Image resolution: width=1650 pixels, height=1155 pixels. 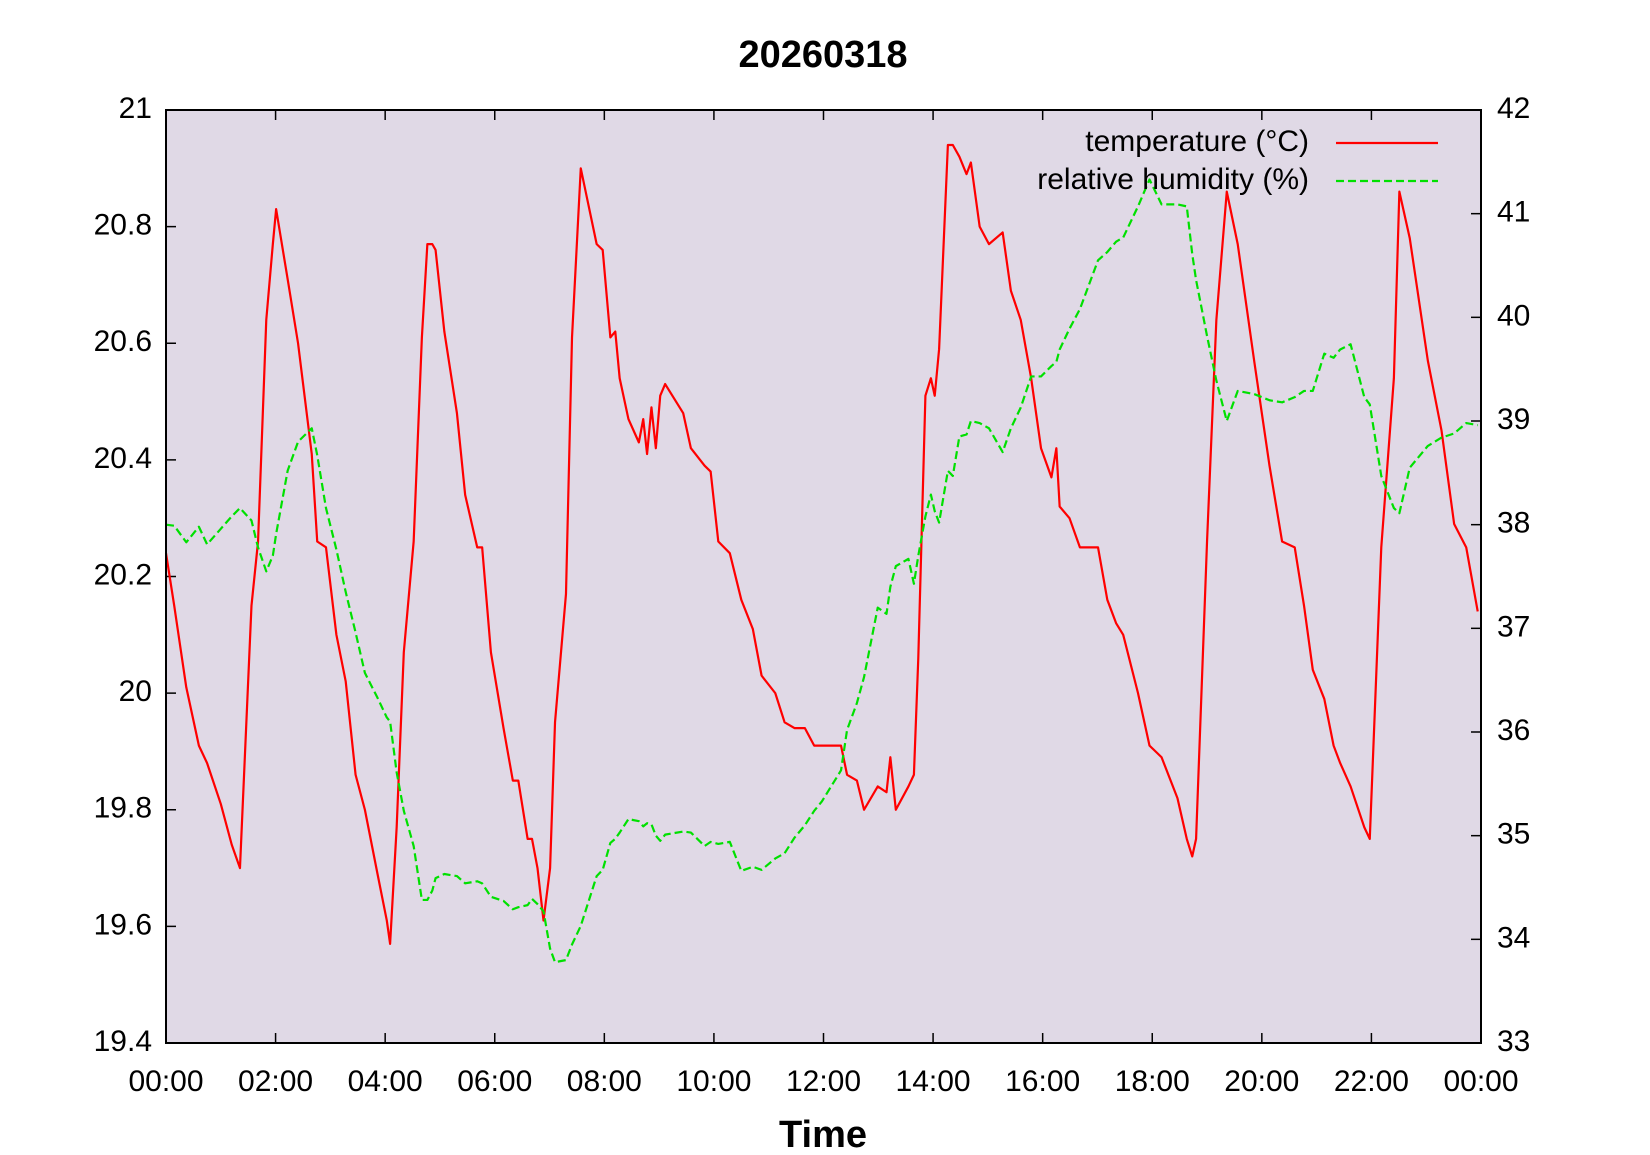 What do you see at coordinates (123, 574) in the screenshot?
I see `y-tick-label: 20.2` at bounding box center [123, 574].